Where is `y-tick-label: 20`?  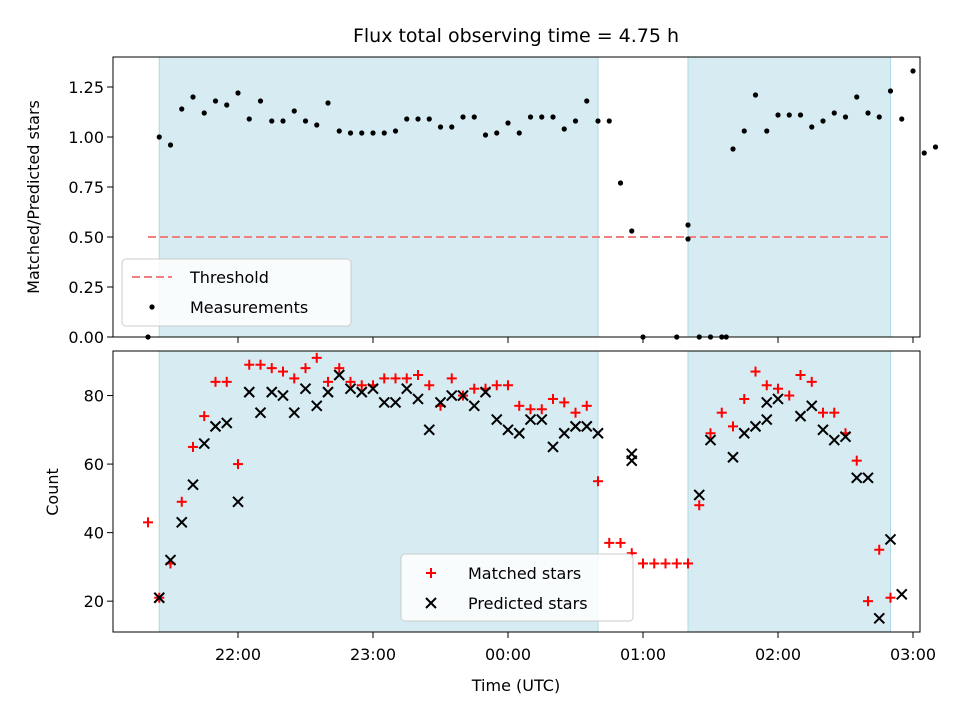 y-tick-label: 20 is located at coordinates (94, 601).